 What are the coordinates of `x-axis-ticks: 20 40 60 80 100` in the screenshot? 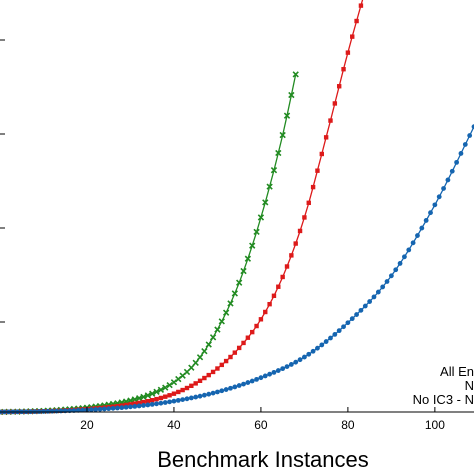 It's located at (262, 419).